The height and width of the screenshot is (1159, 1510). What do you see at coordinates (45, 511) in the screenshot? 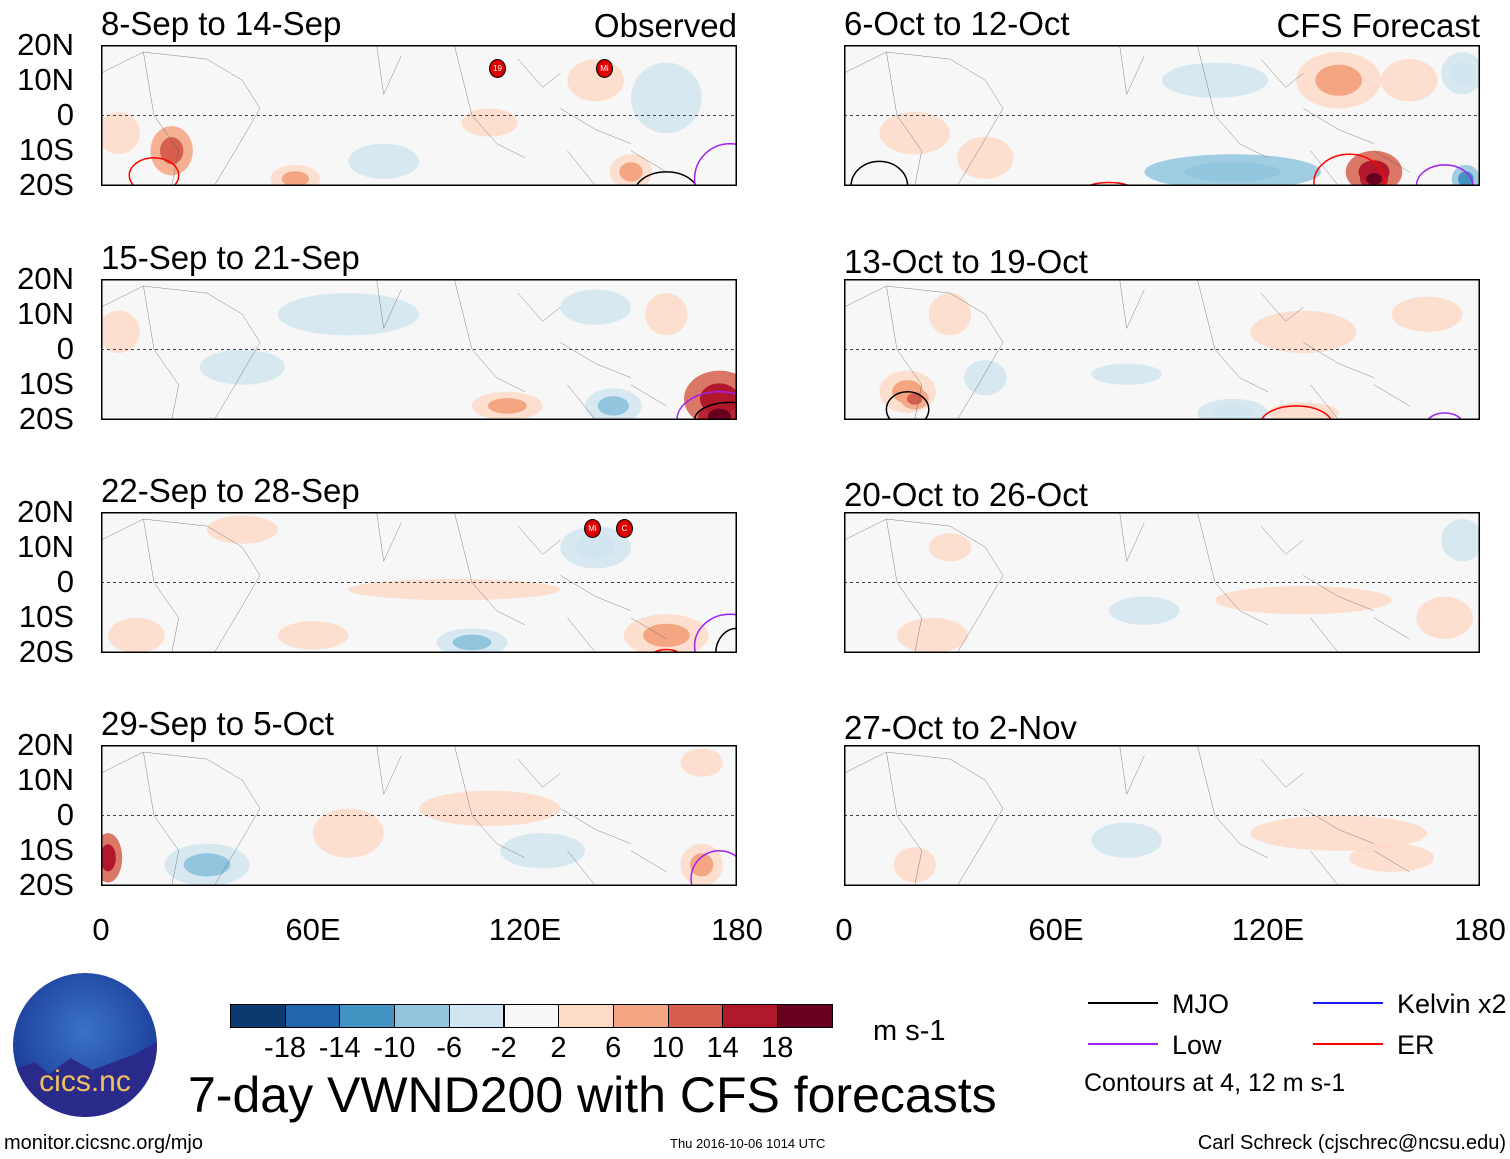
I see `lat-tick-label: 20N` at bounding box center [45, 511].